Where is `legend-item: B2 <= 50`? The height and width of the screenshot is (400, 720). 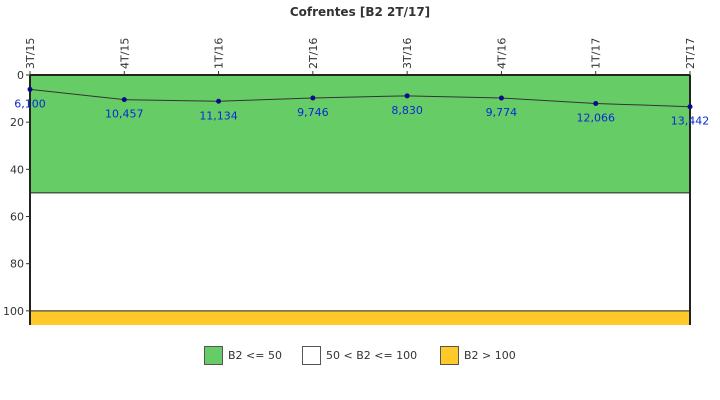 legend-item: B2 <= 50 is located at coordinates (243, 355).